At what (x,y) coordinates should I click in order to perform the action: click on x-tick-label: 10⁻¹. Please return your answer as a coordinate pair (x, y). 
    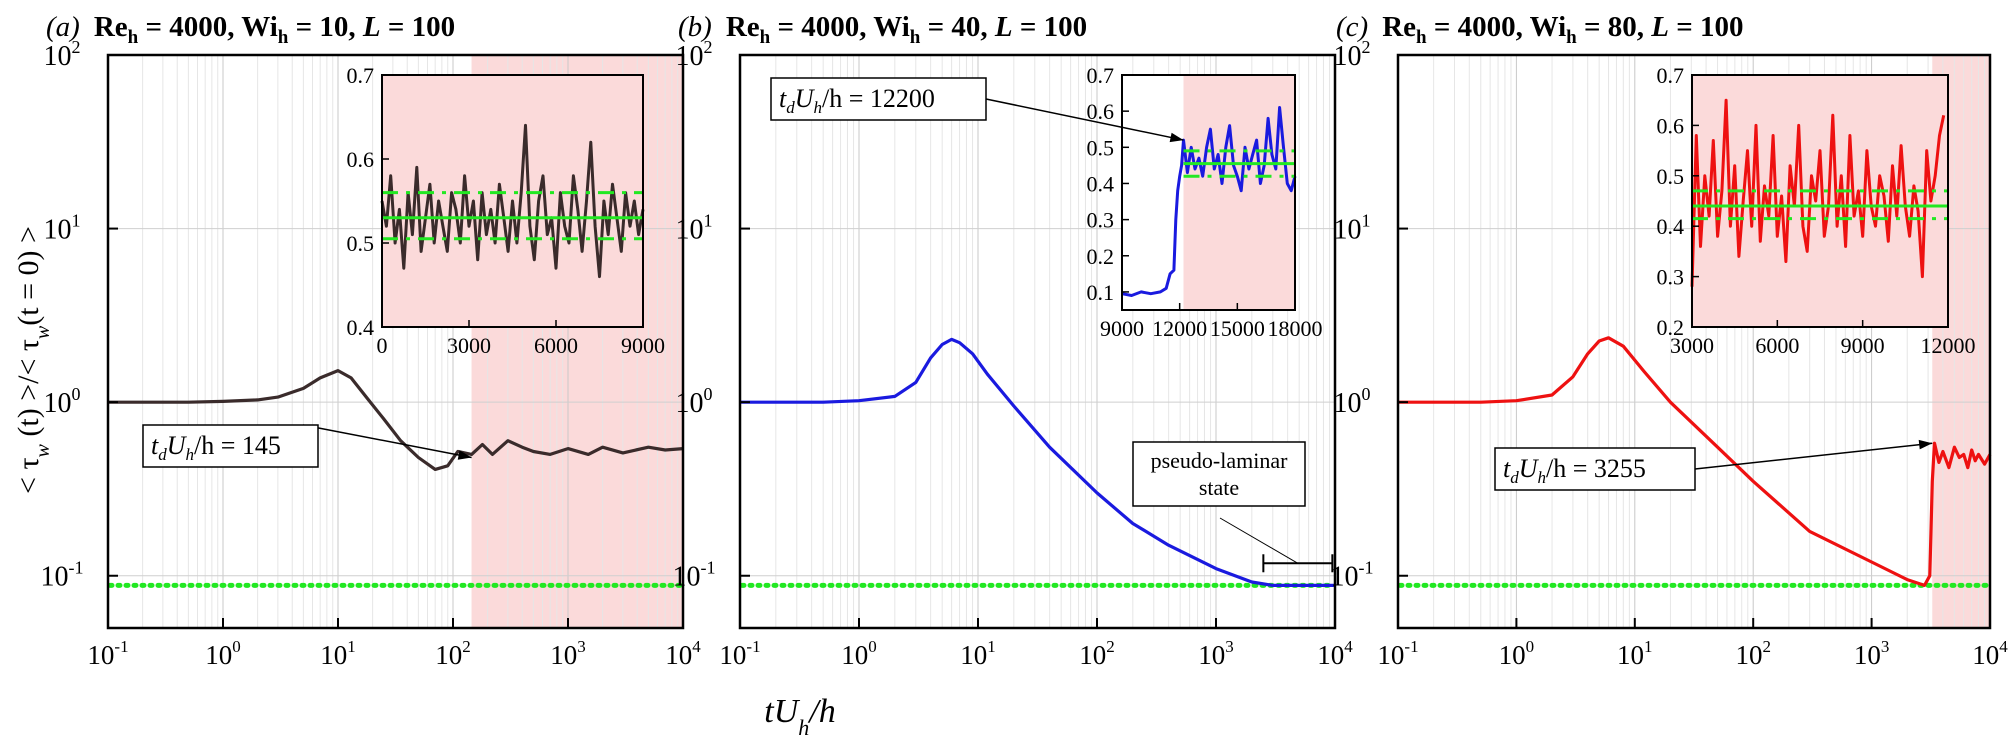
    Looking at the image, I should click on (1397, 653).